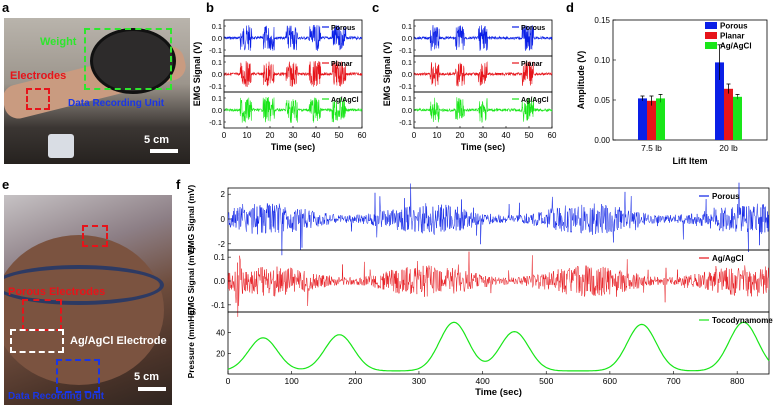 The image size is (773, 407). Describe the element at coordinates (570, 7) in the screenshot. I see `panel-d-label: d` at that location.